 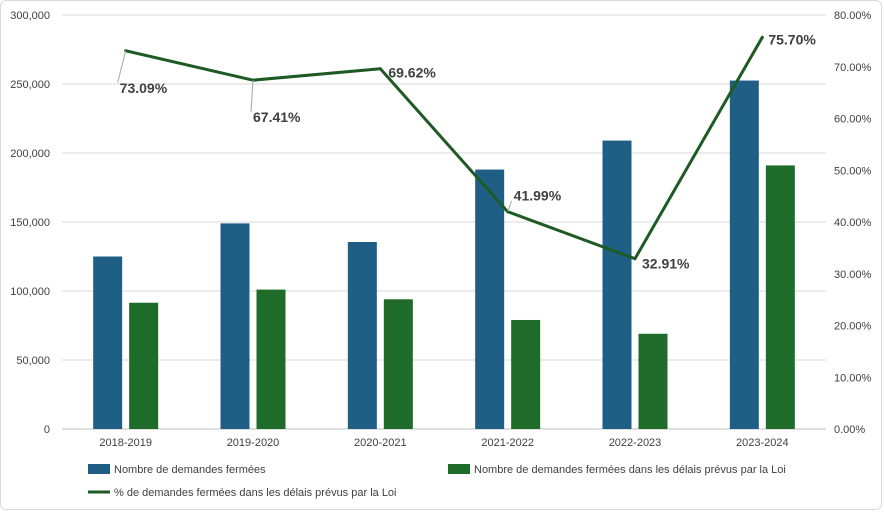 I want to click on left-tick-label: 50,000, so click(x=33, y=361).